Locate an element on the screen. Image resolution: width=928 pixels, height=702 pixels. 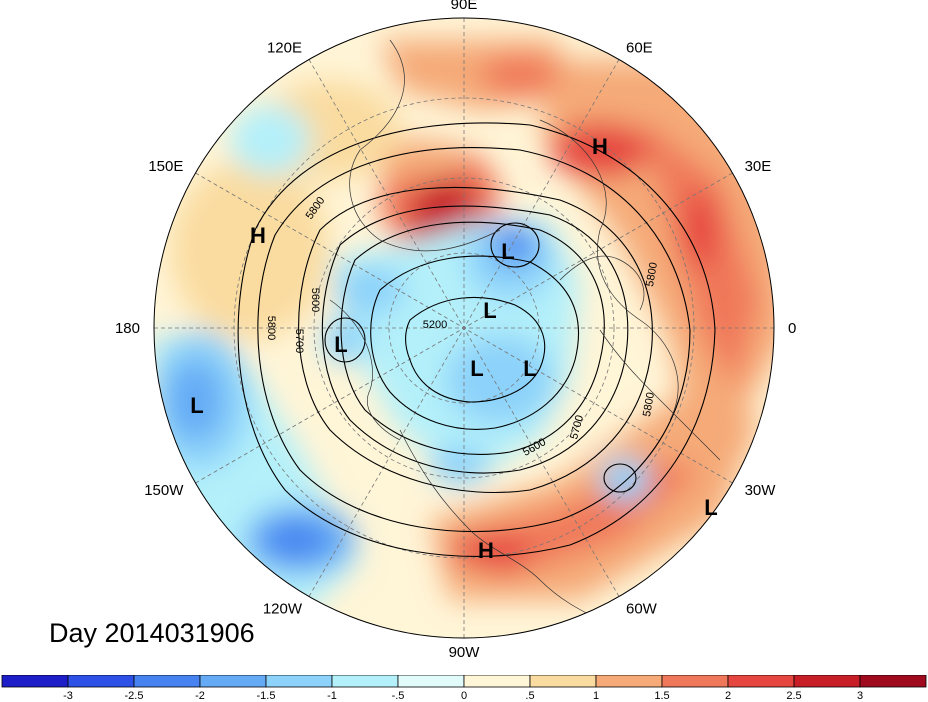
map-title: Day 2014031906 is located at coordinates (152, 633).